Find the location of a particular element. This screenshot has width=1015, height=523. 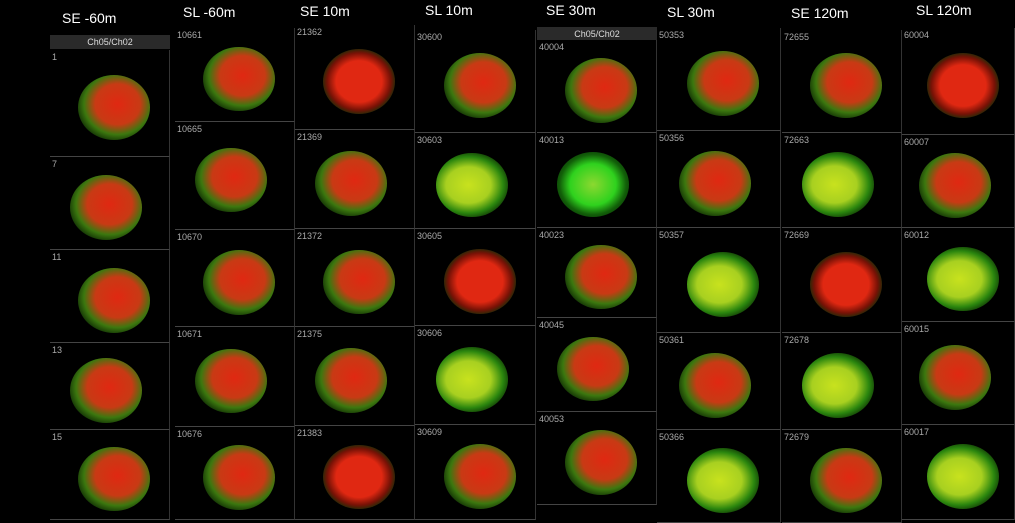

object-number: 60004 is located at coordinates (917, 35).